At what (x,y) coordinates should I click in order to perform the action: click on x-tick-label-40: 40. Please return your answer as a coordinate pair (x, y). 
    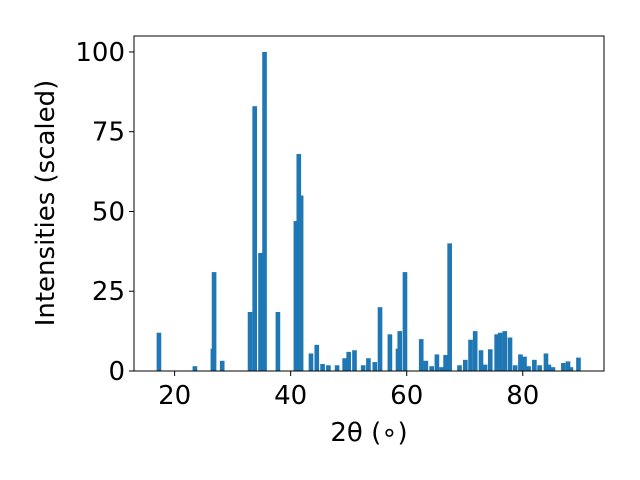
    Looking at the image, I should click on (290, 396).